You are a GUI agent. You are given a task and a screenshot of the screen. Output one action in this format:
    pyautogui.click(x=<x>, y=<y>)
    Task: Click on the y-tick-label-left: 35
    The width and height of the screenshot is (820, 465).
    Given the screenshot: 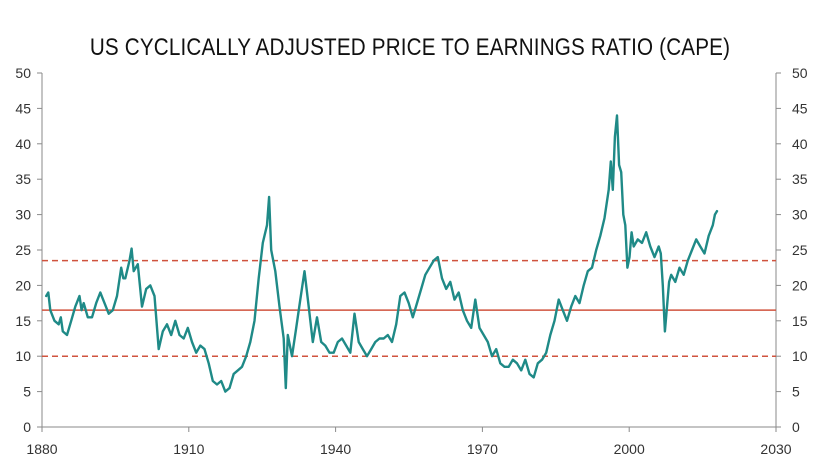 What is the action you would take?
    pyautogui.click(x=23, y=179)
    